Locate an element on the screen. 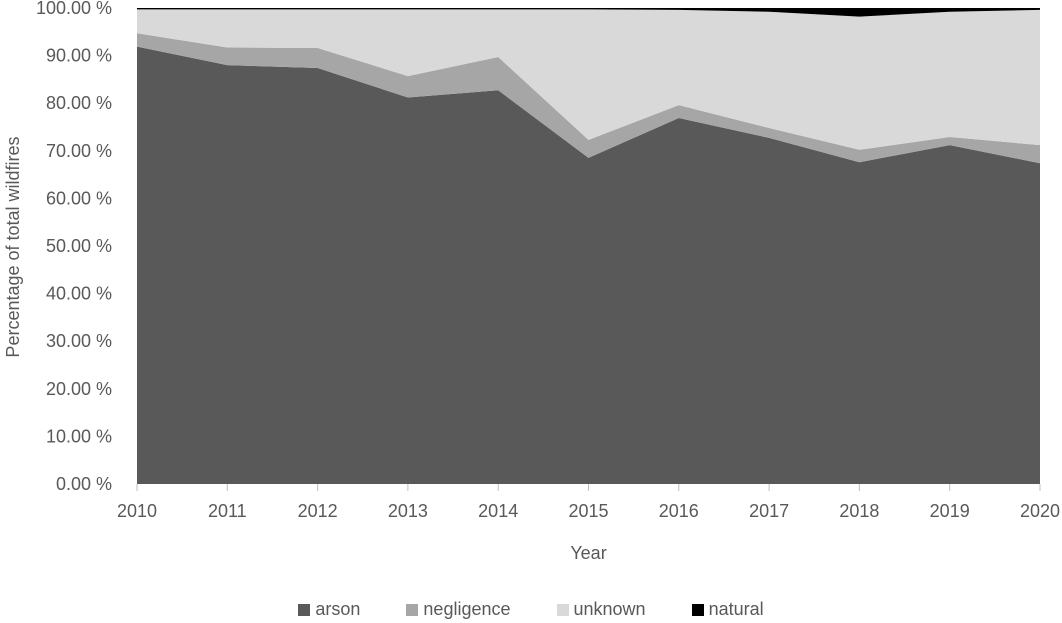  x-tick-label: 2013 is located at coordinates (408, 511).